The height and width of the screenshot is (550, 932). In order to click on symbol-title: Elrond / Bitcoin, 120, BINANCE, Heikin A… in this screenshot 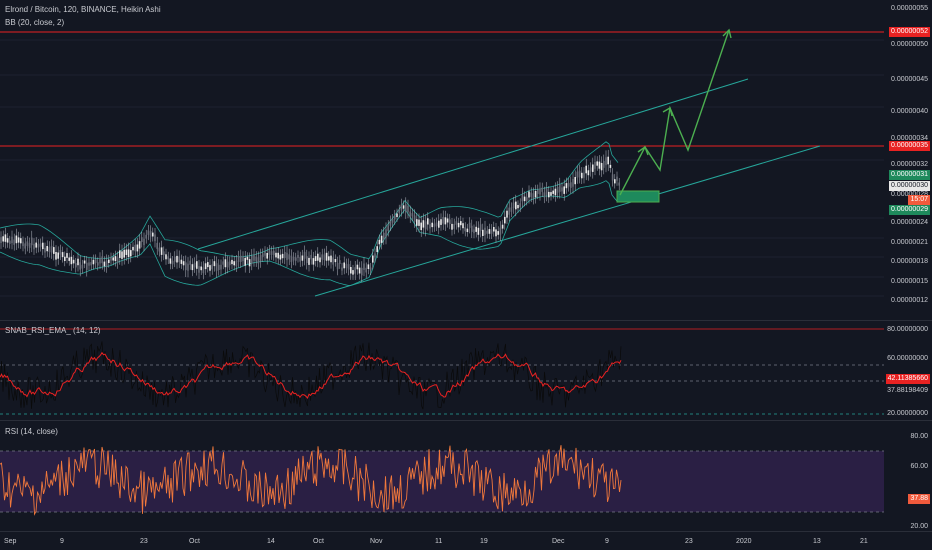, I will do `click(83, 9)`.